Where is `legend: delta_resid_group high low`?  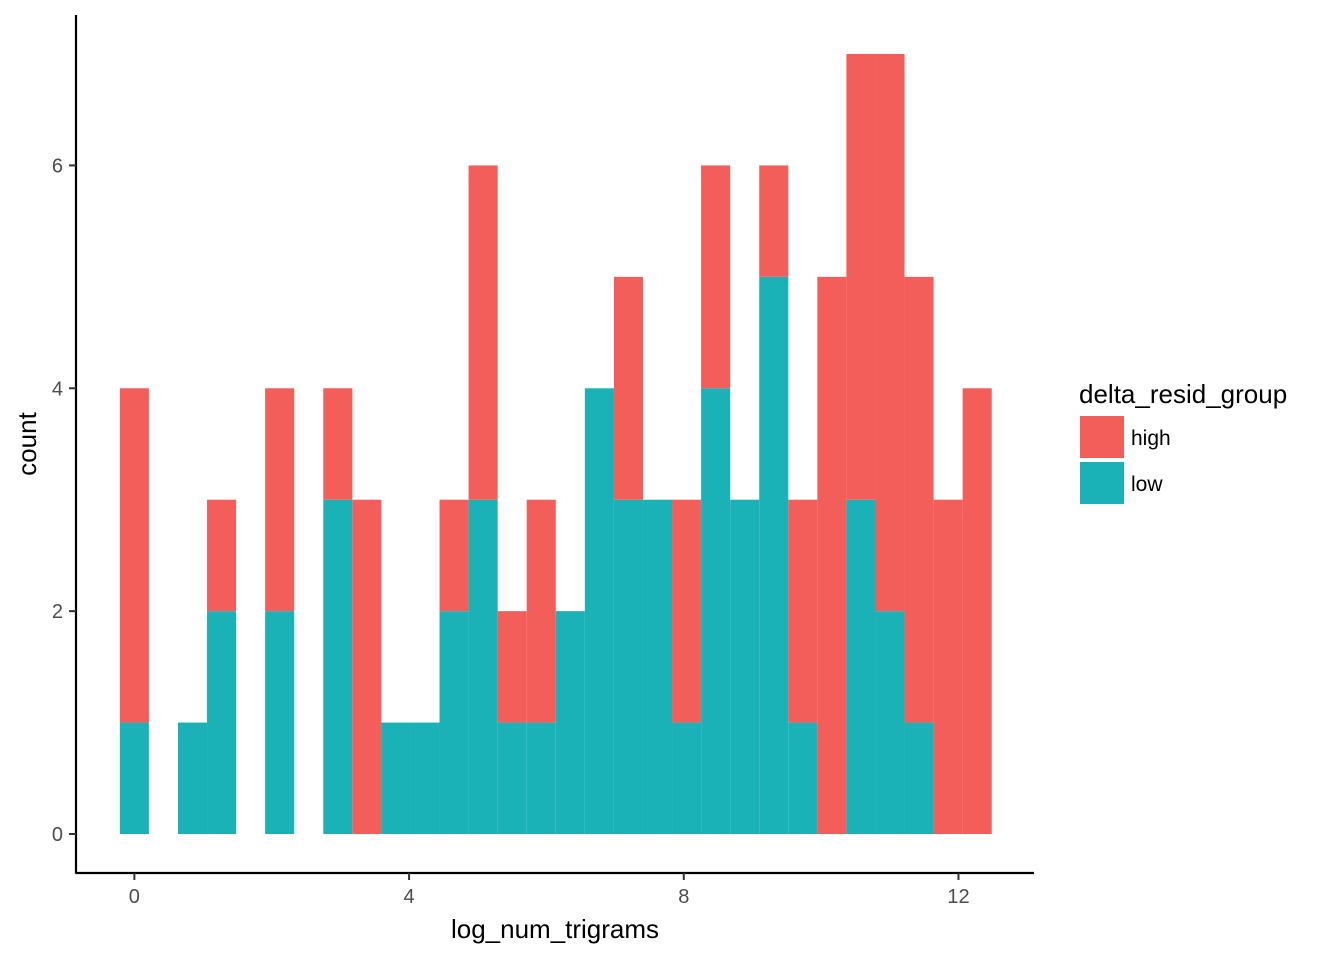
legend: delta_resid_group high low is located at coordinates (1183, 441).